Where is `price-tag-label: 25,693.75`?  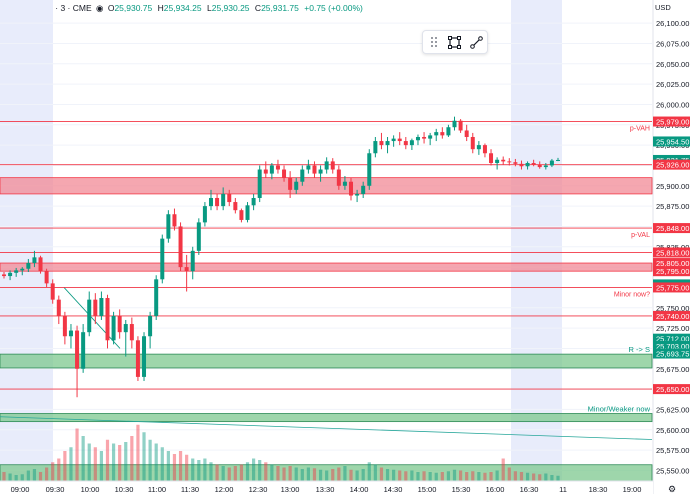
price-tag-label: 25,693.75 is located at coordinates (672, 354).